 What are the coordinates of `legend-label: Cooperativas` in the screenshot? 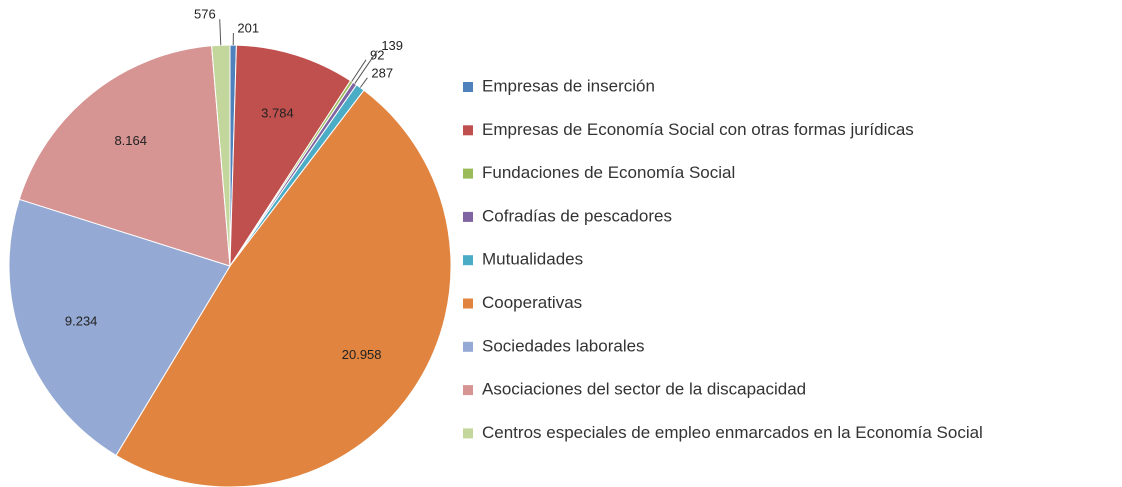 It's located at (532, 302).